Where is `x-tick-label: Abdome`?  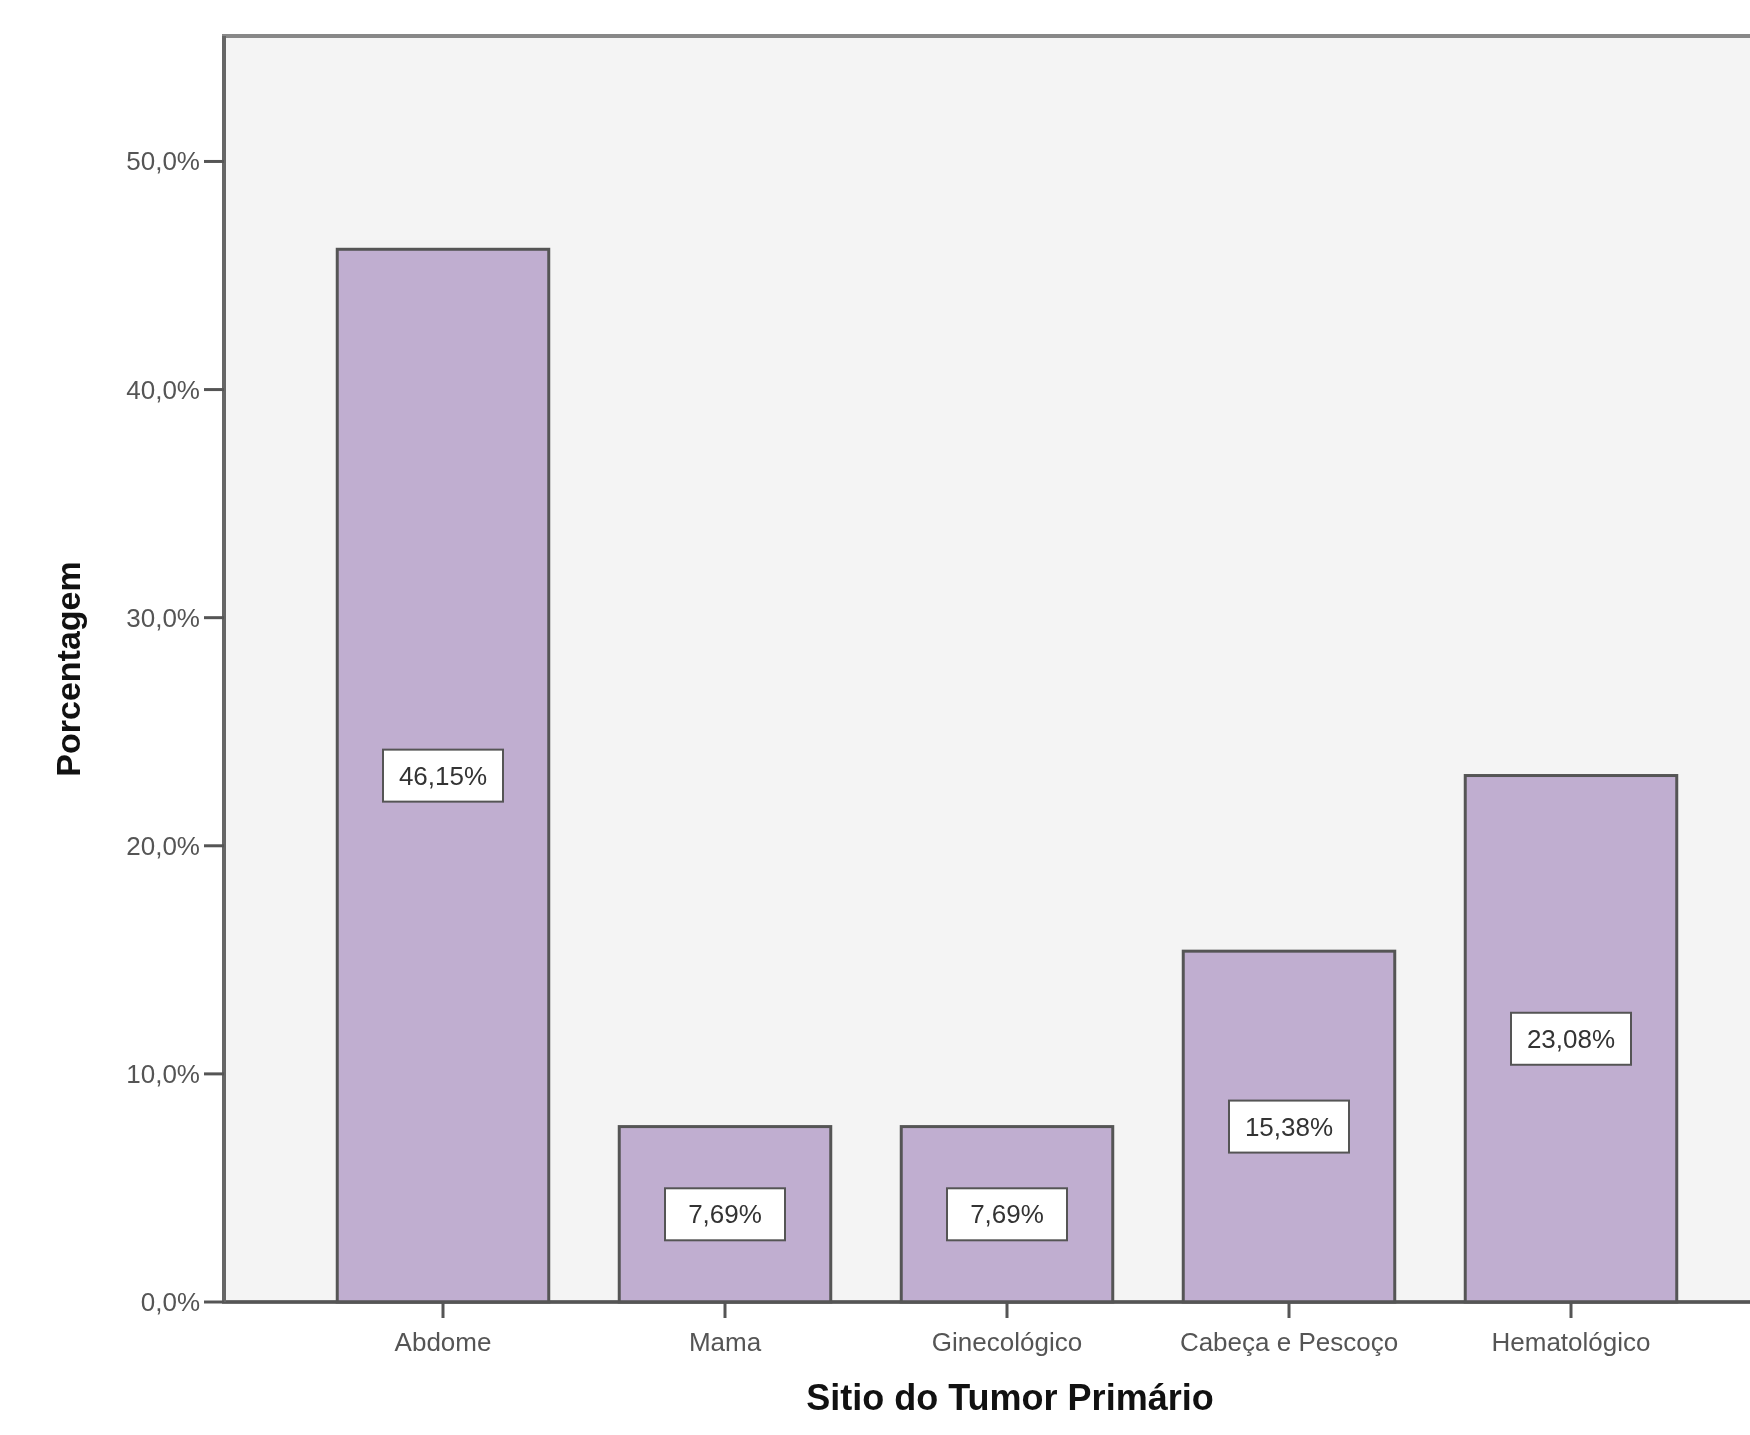 x-tick-label: Abdome is located at coordinates (443, 1342).